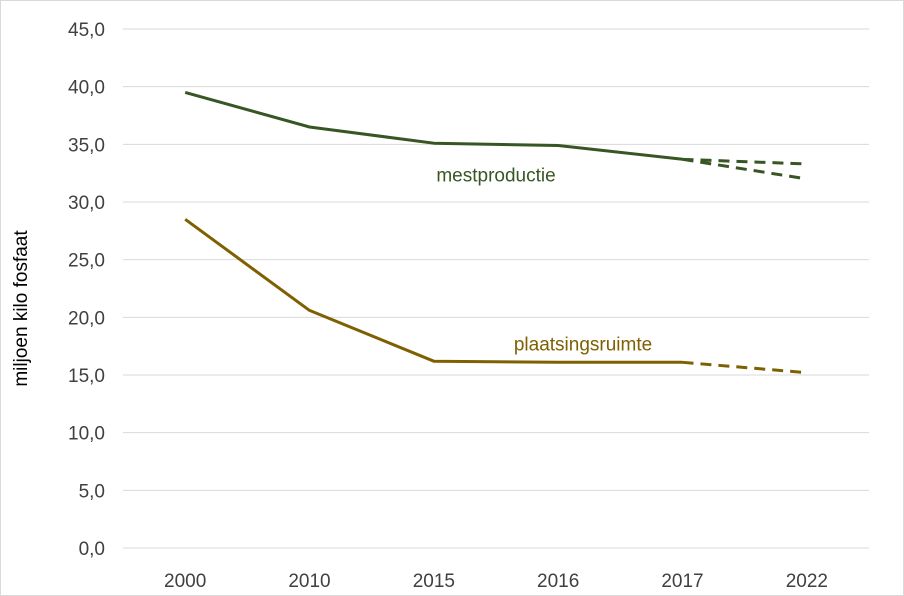 The height and width of the screenshot is (596, 904). Describe the element at coordinates (86, 318) in the screenshot. I see `y-tick-label: 20,0` at that location.